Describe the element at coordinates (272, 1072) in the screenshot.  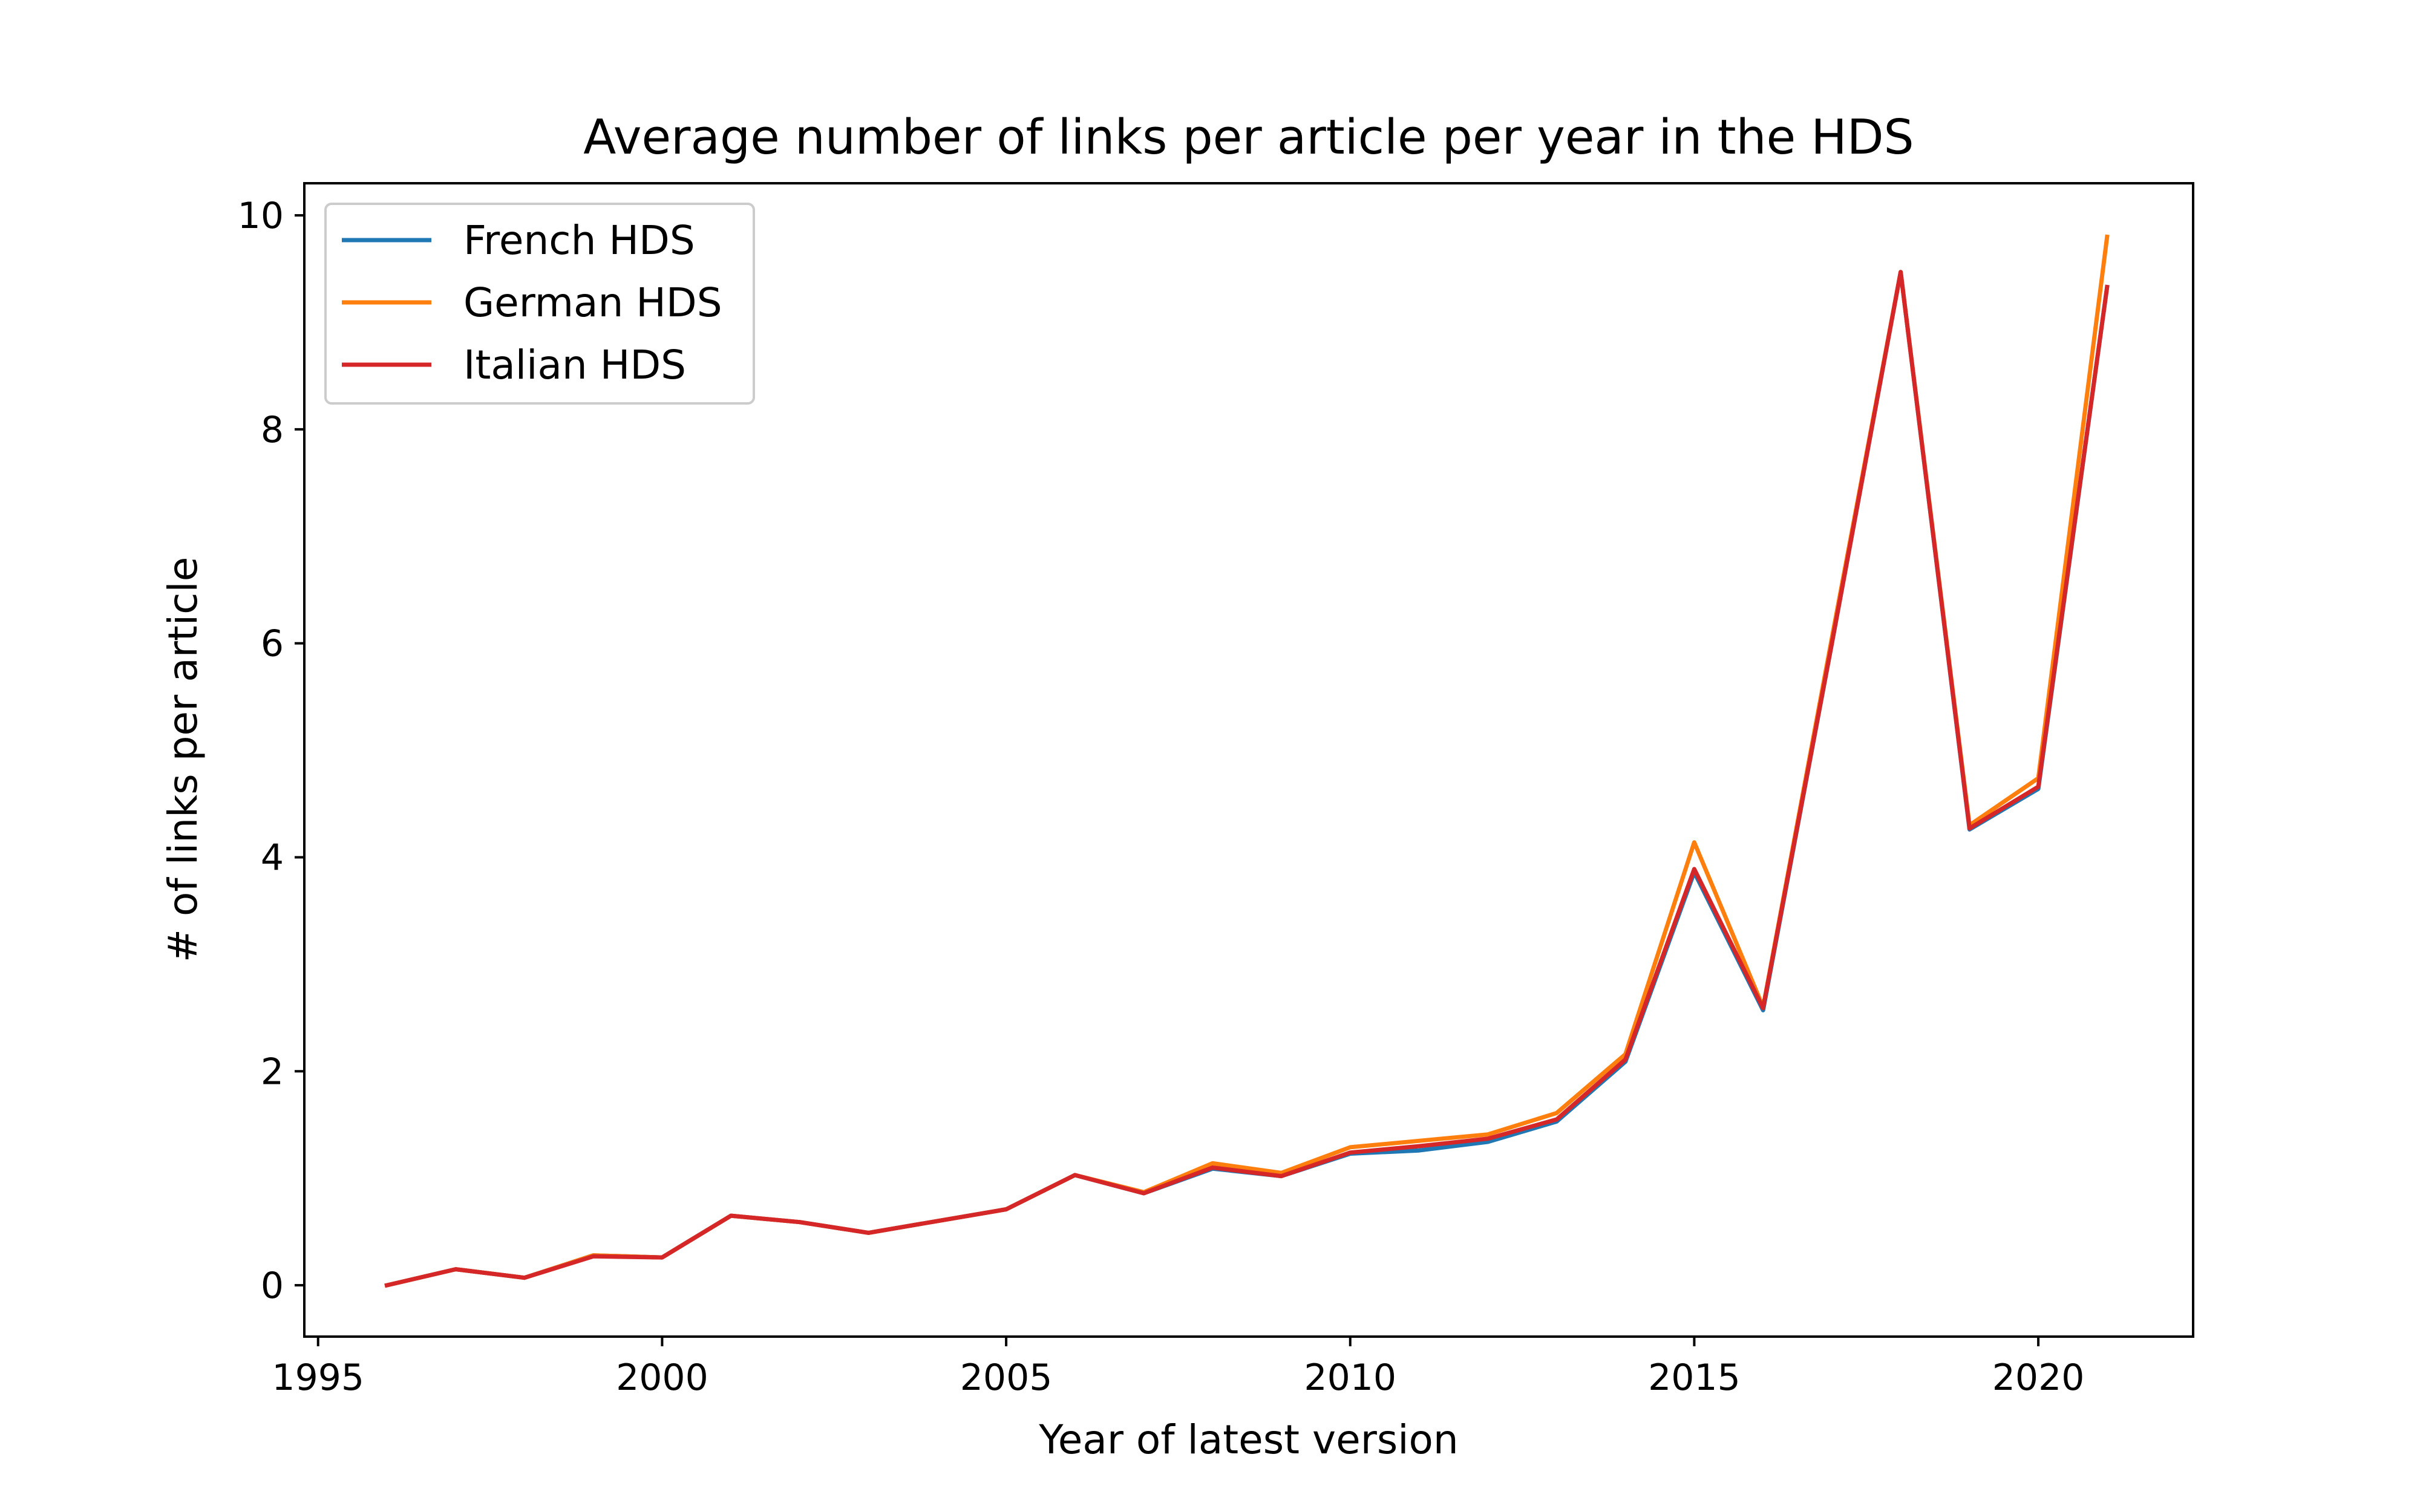
I see `y-tick-label: 2` at that location.